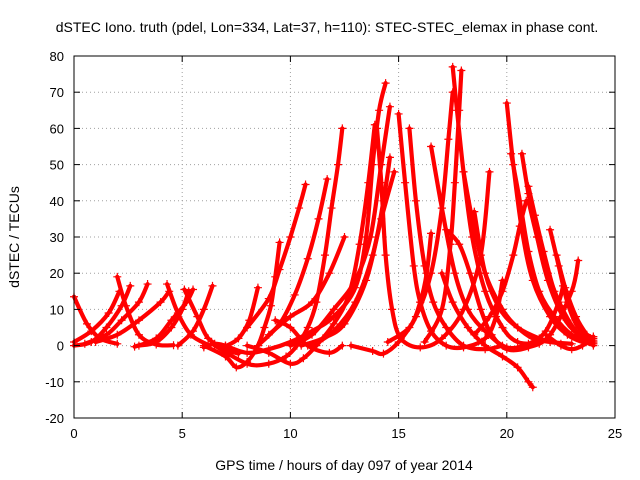 This screenshot has height=480, width=640. I want to click on series-sat-r, so click(276, 256).